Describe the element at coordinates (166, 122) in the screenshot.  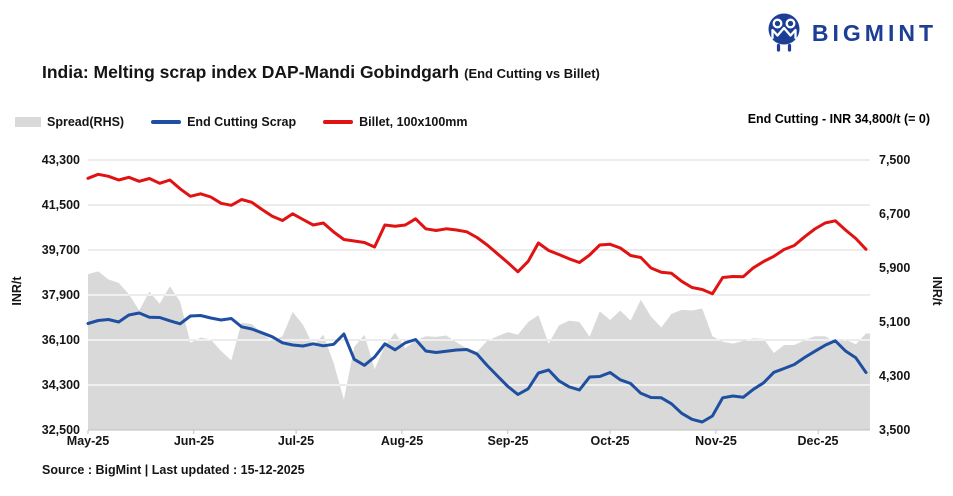
I see `scrap-line-swatch` at that location.